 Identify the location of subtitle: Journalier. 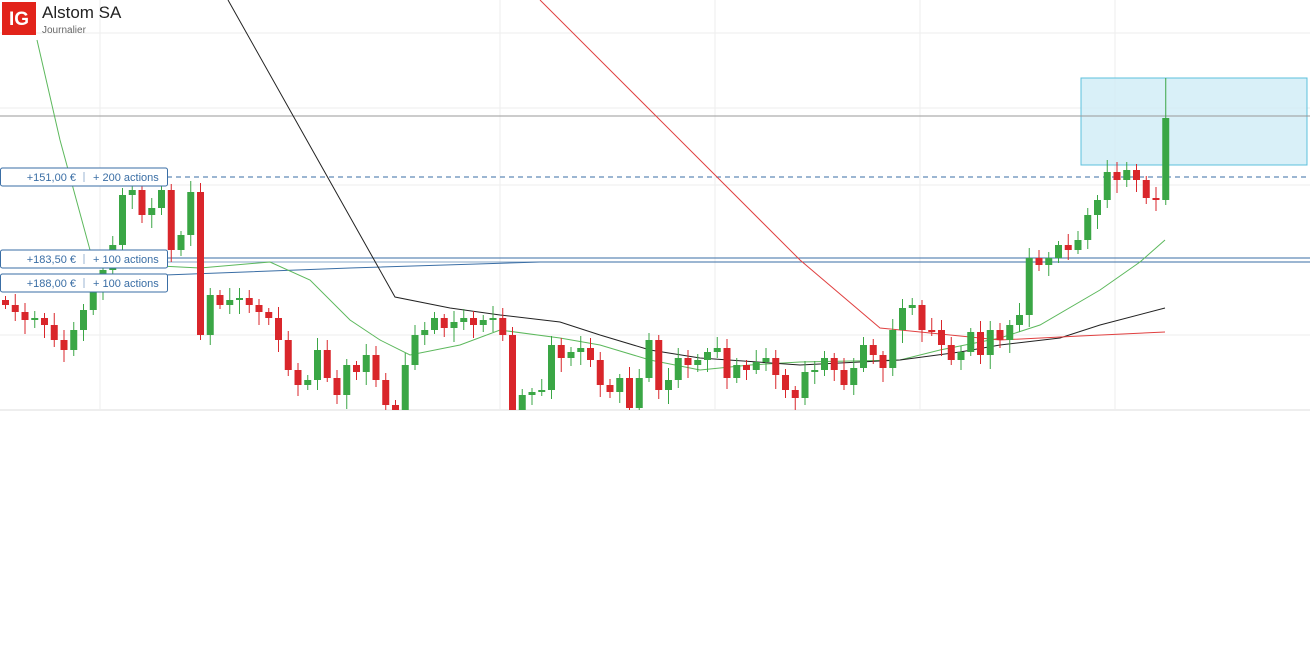
(64, 30).